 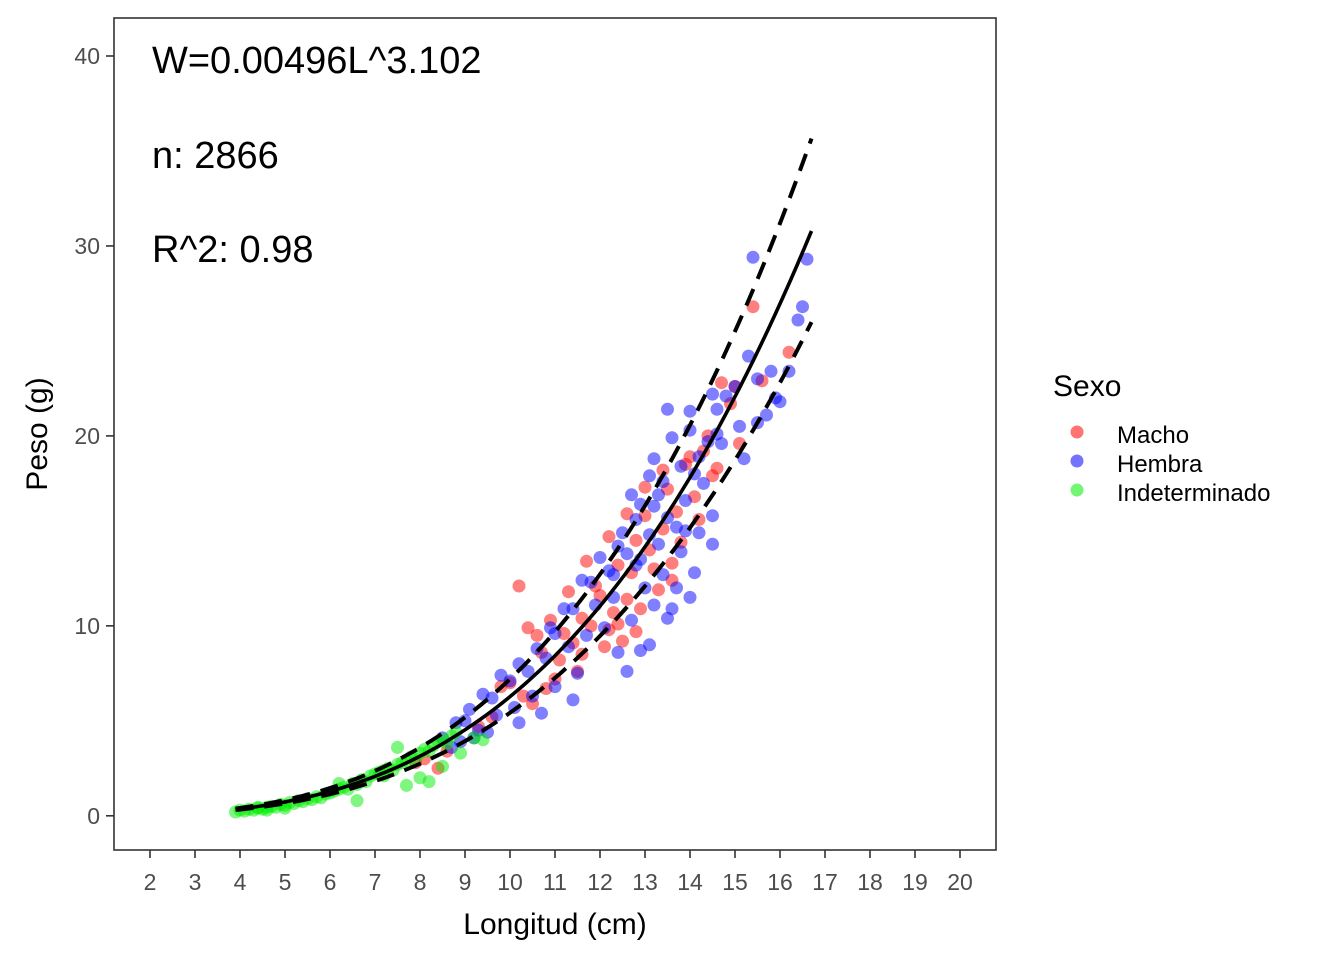 I want to click on legend: Sexo Macho Hembra Indeterminado, so click(x=1161, y=438).